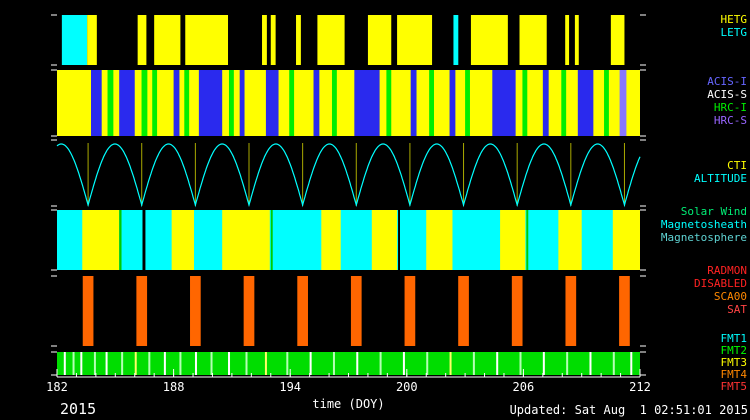  I want to click on legend-hrc-s: HRC-S, so click(730, 120).